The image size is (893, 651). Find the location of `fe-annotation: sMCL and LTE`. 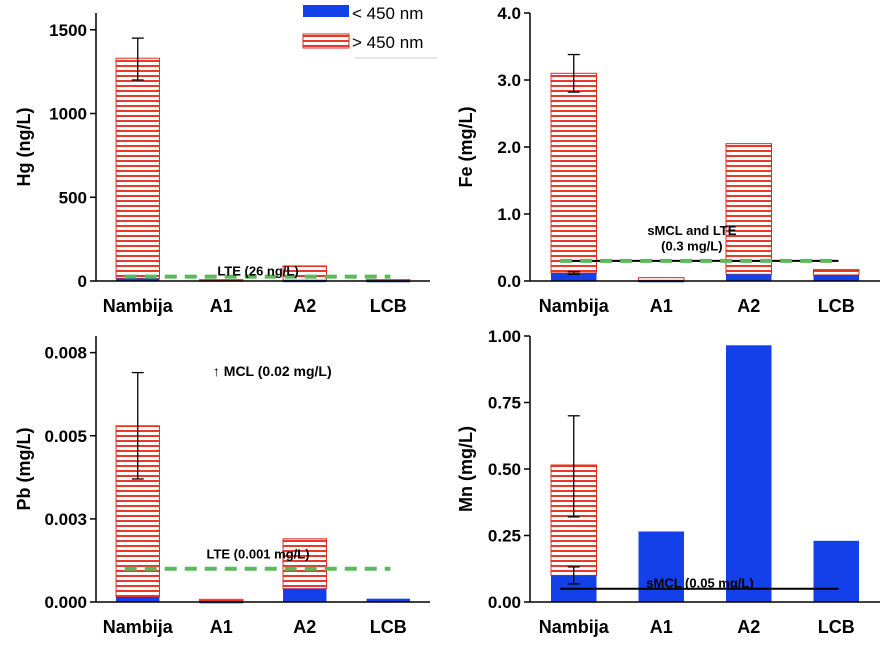

fe-annotation: sMCL and LTE is located at coordinates (691, 230).